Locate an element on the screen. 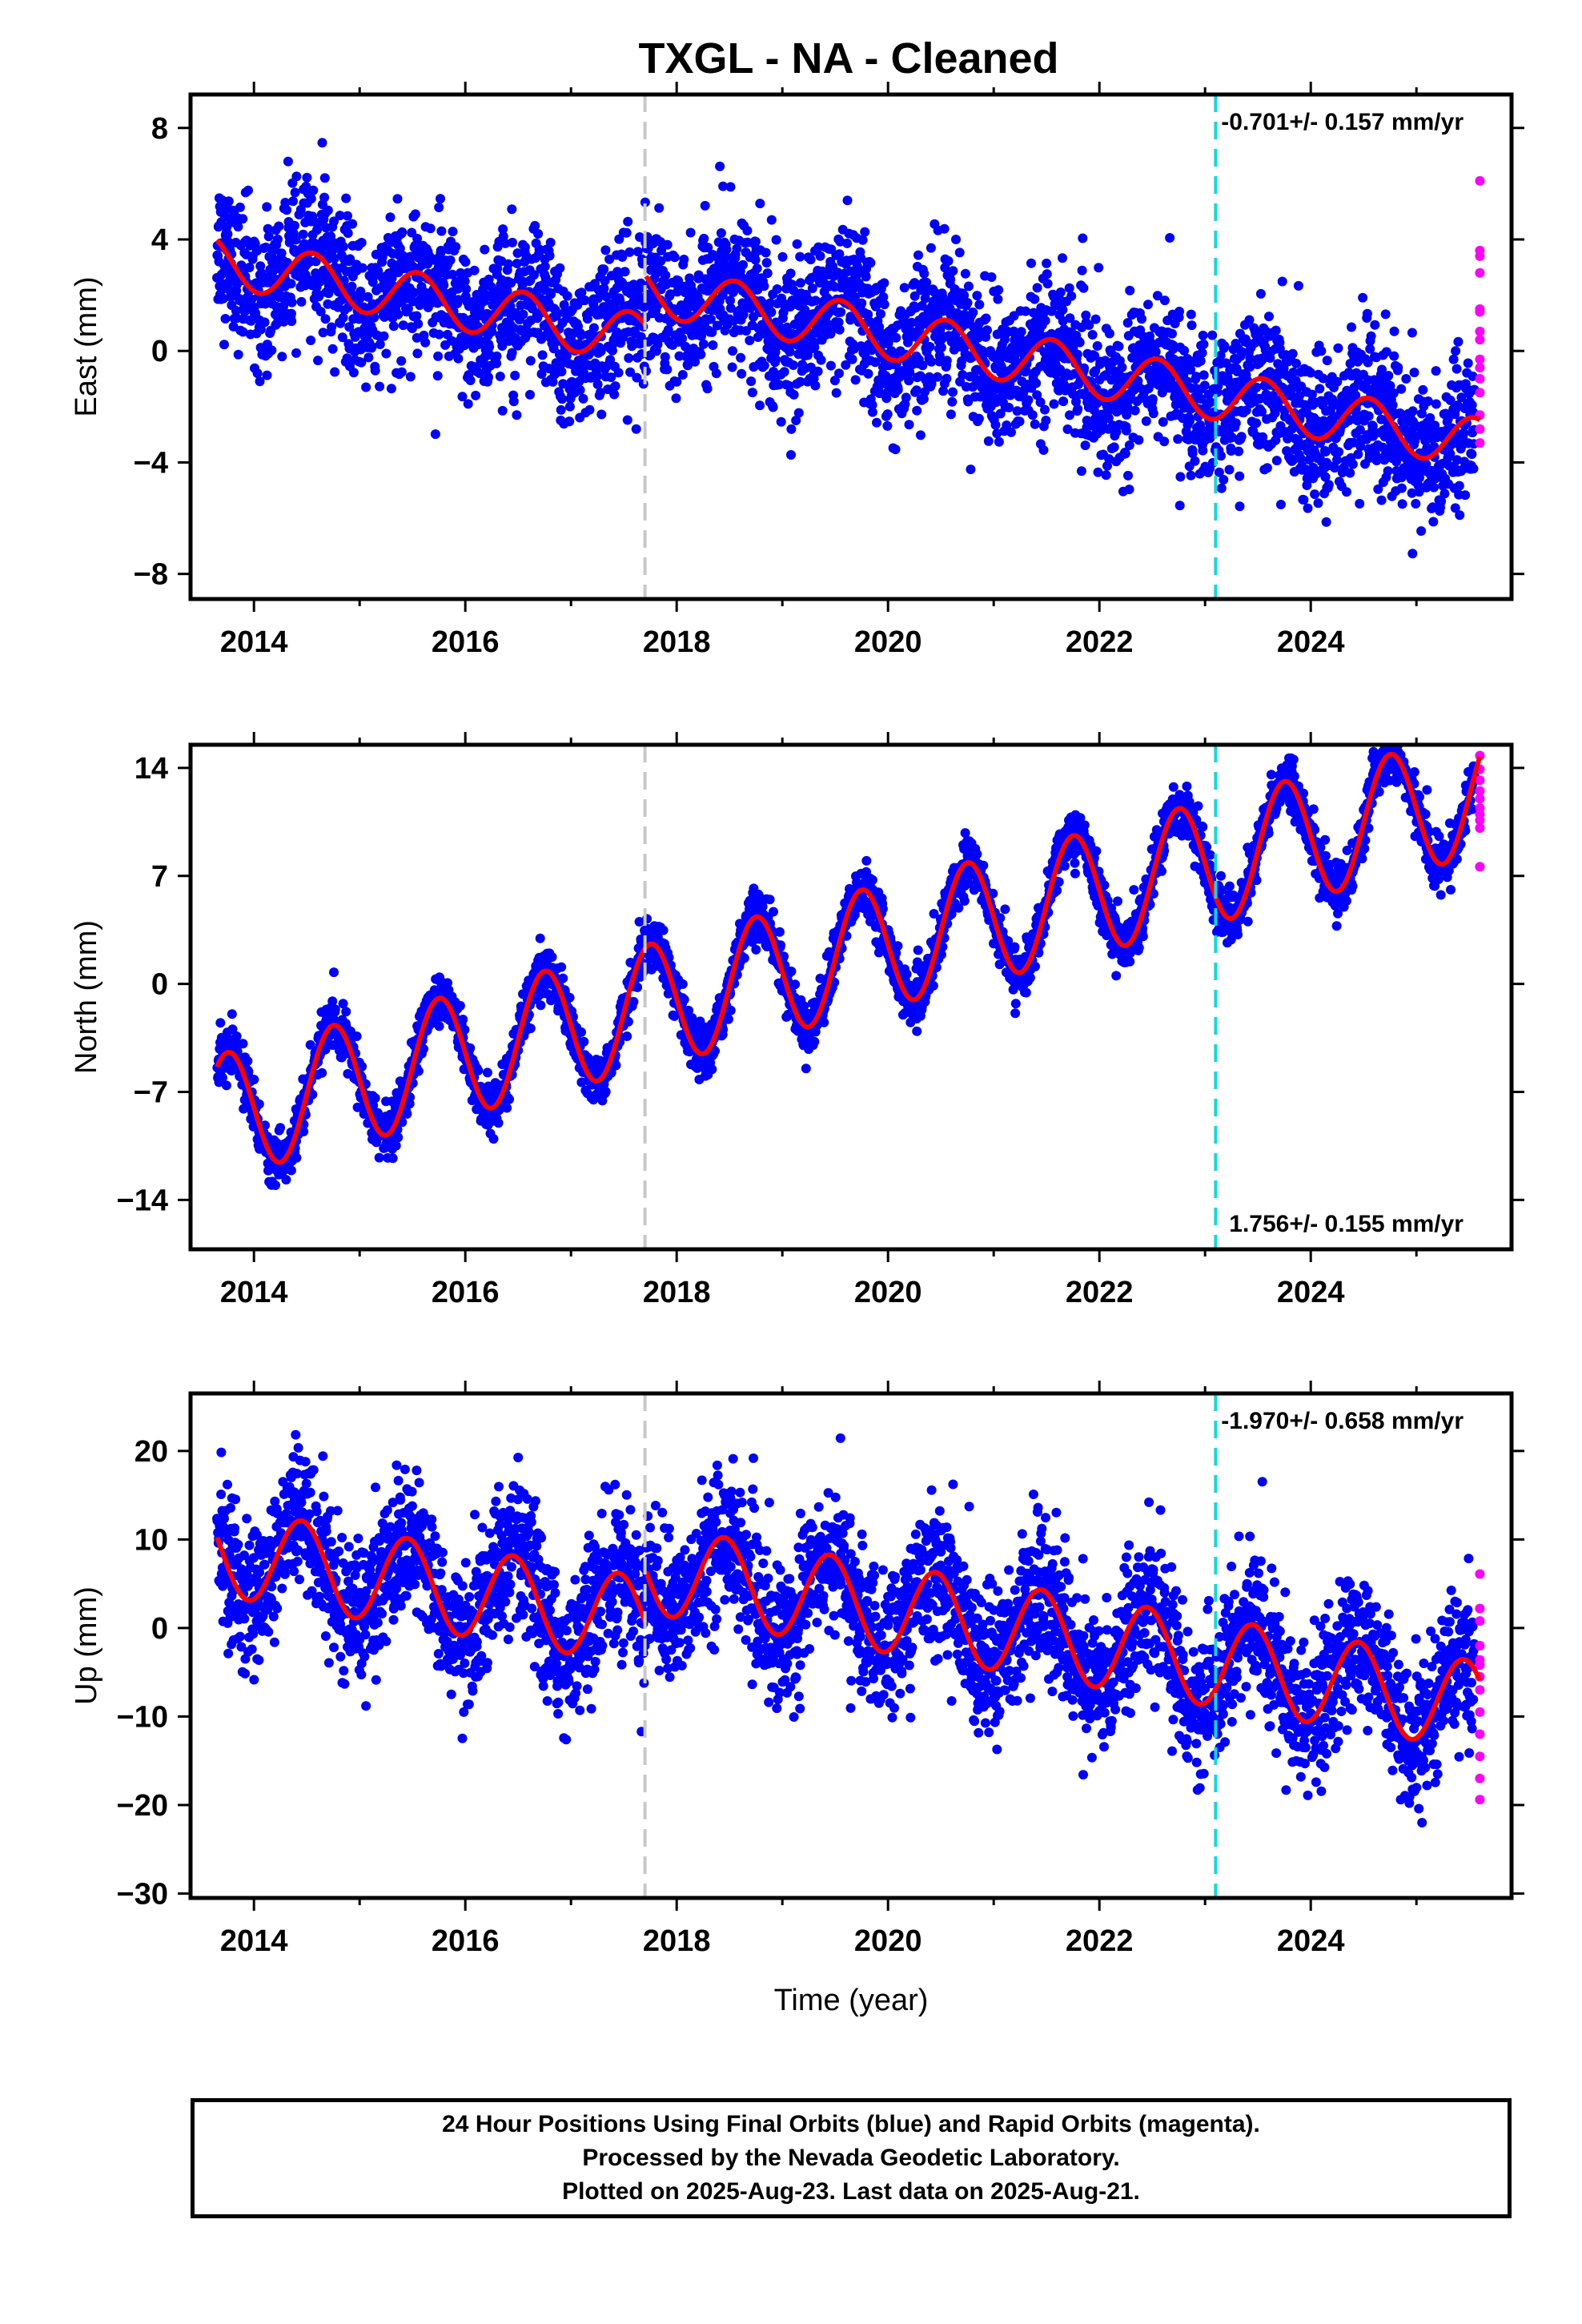 The height and width of the screenshot is (2324, 1582). rapid-point is located at coordinates (1480, 180).